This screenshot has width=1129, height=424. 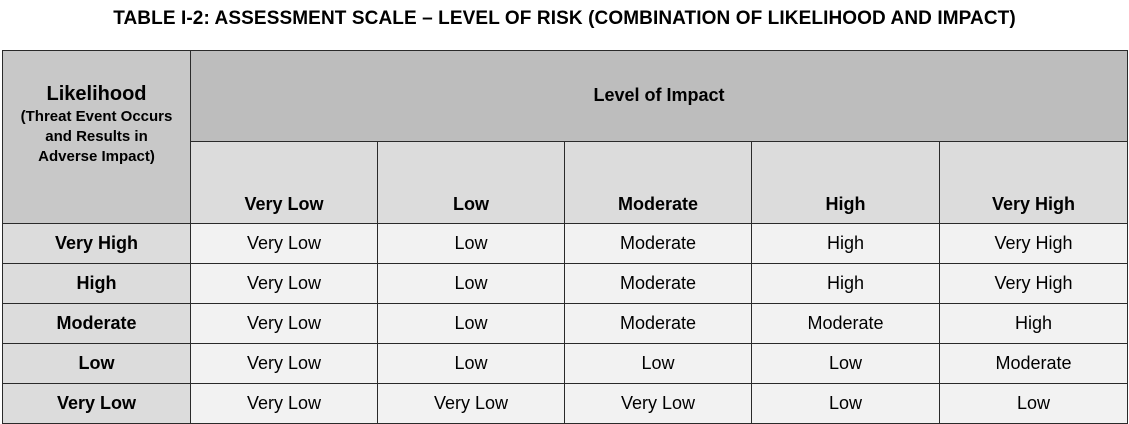 What do you see at coordinates (96, 363) in the screenshot?
I see `likelihood-row-header: Low` at bounding box center [96, 363].